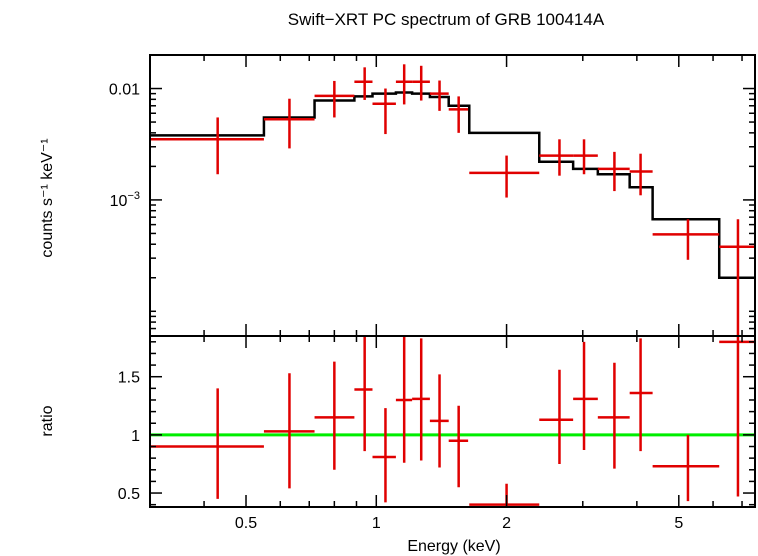  I want to click on x-tick-label: 0.5, so click(246, 523).